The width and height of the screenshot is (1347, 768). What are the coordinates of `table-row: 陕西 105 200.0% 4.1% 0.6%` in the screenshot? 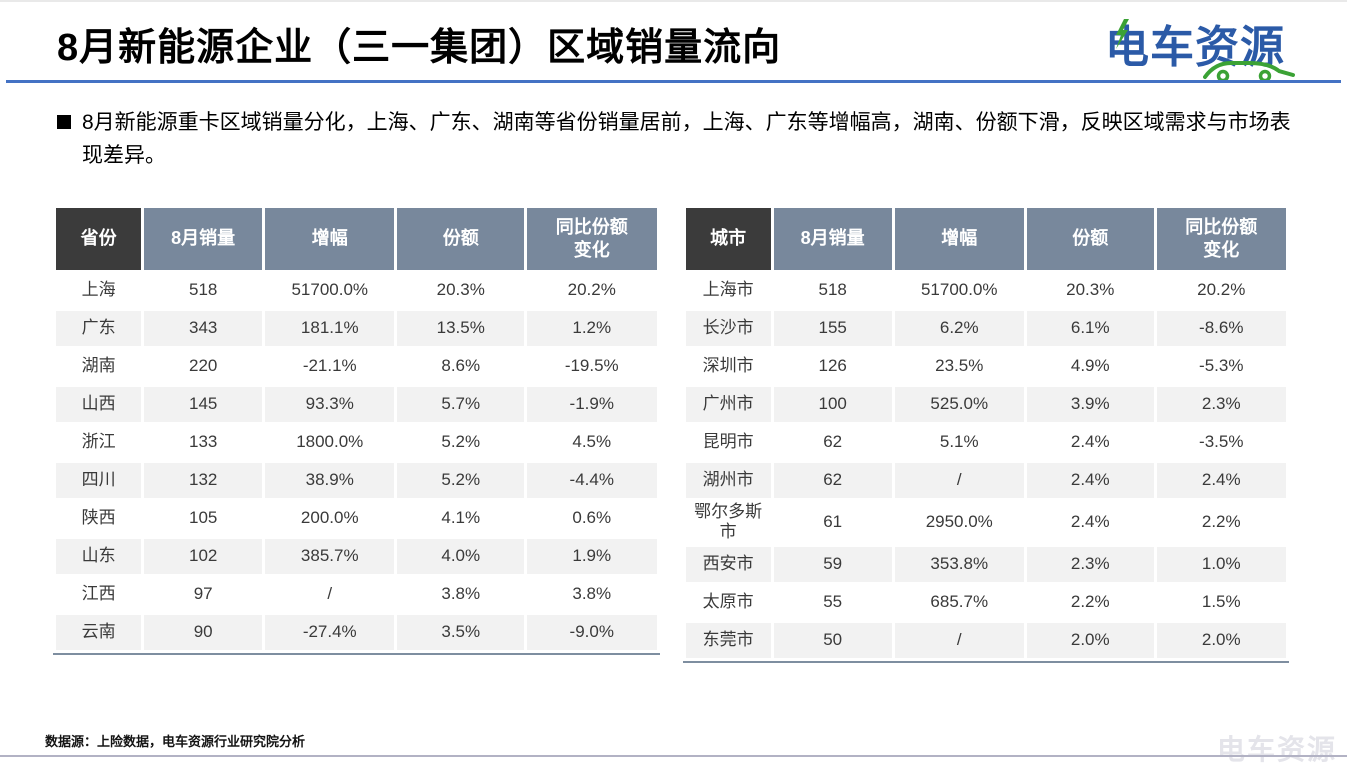 It's located at (356, 518).